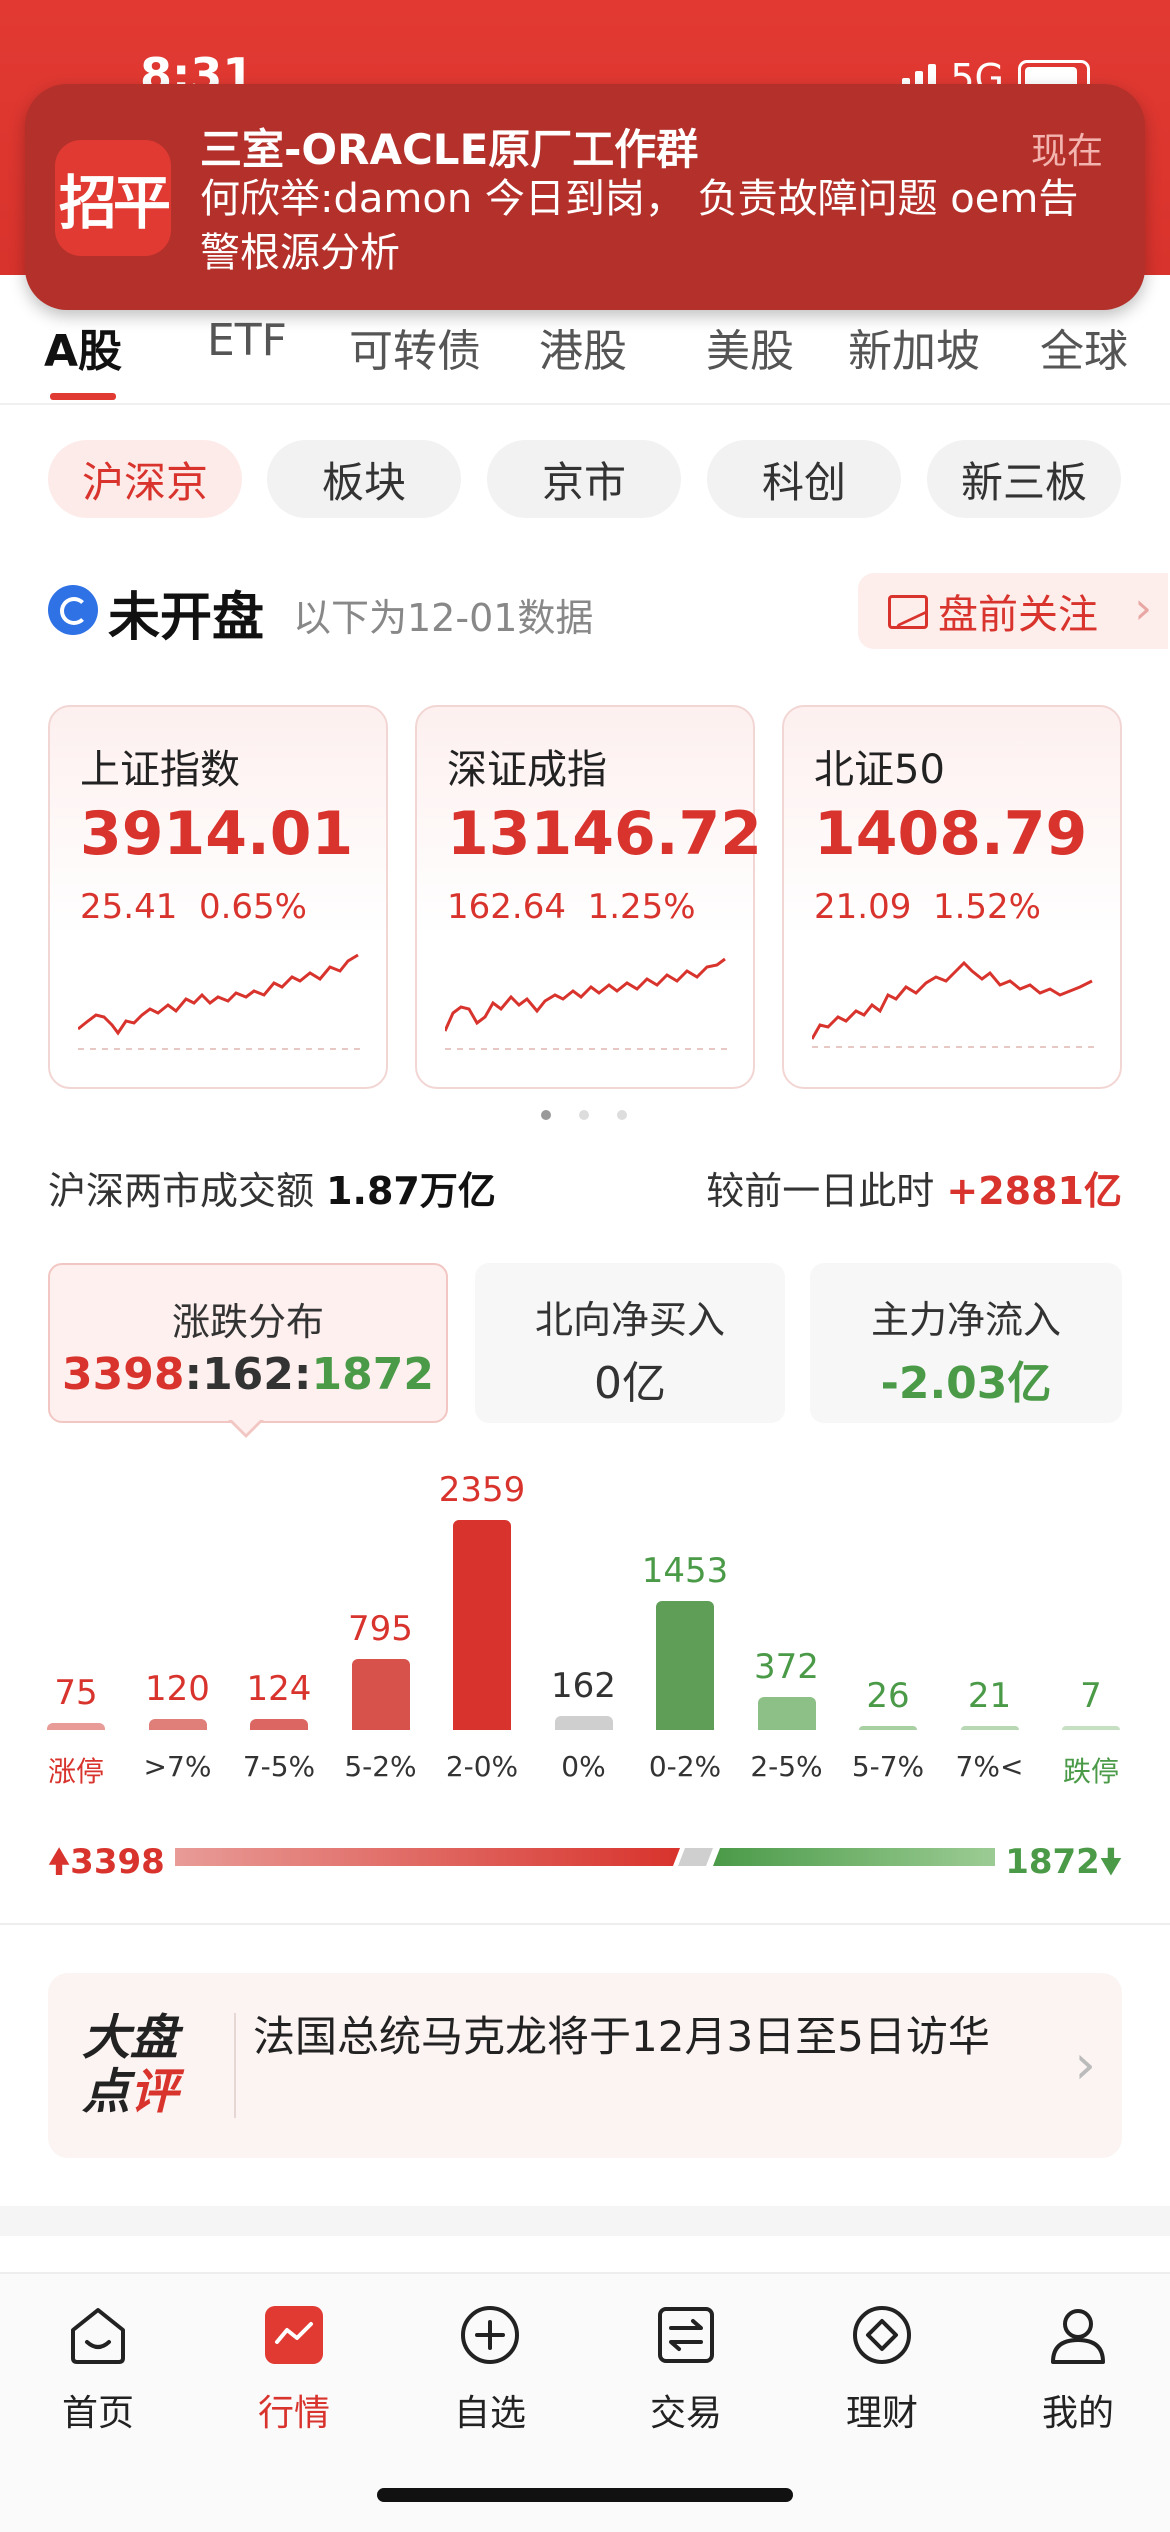 This screenshot has width=1170, height=2532. I want to click on market-status-subtitle: 以下为12-01数据, so click(443, 618).